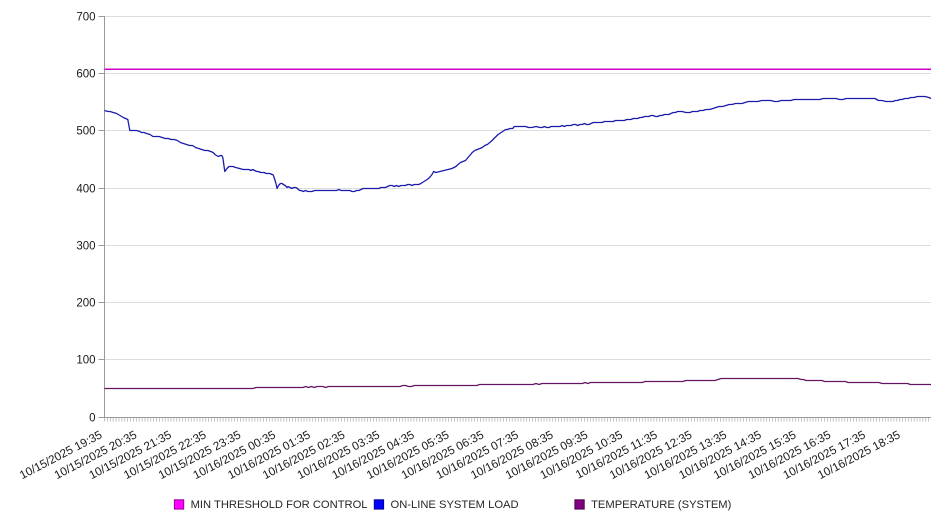  I want to click on svg-text: 400, so click(85, 189).